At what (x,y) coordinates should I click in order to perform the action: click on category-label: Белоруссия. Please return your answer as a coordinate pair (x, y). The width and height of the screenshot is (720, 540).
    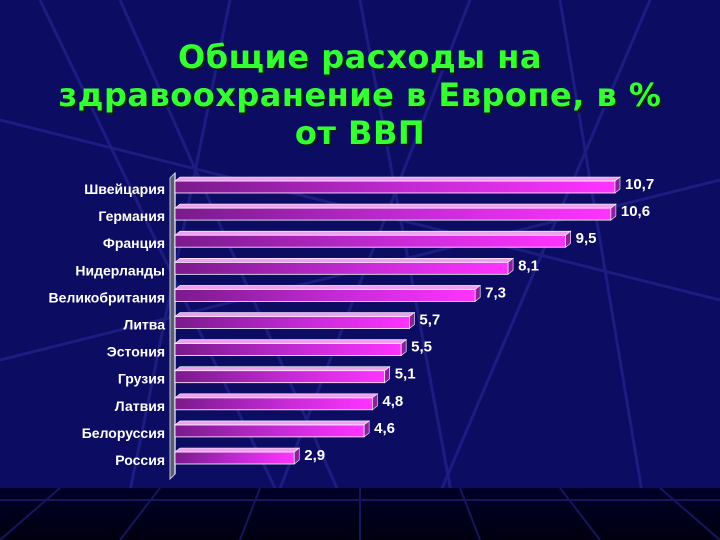
    Looking at the image, I should click on (123, 433).